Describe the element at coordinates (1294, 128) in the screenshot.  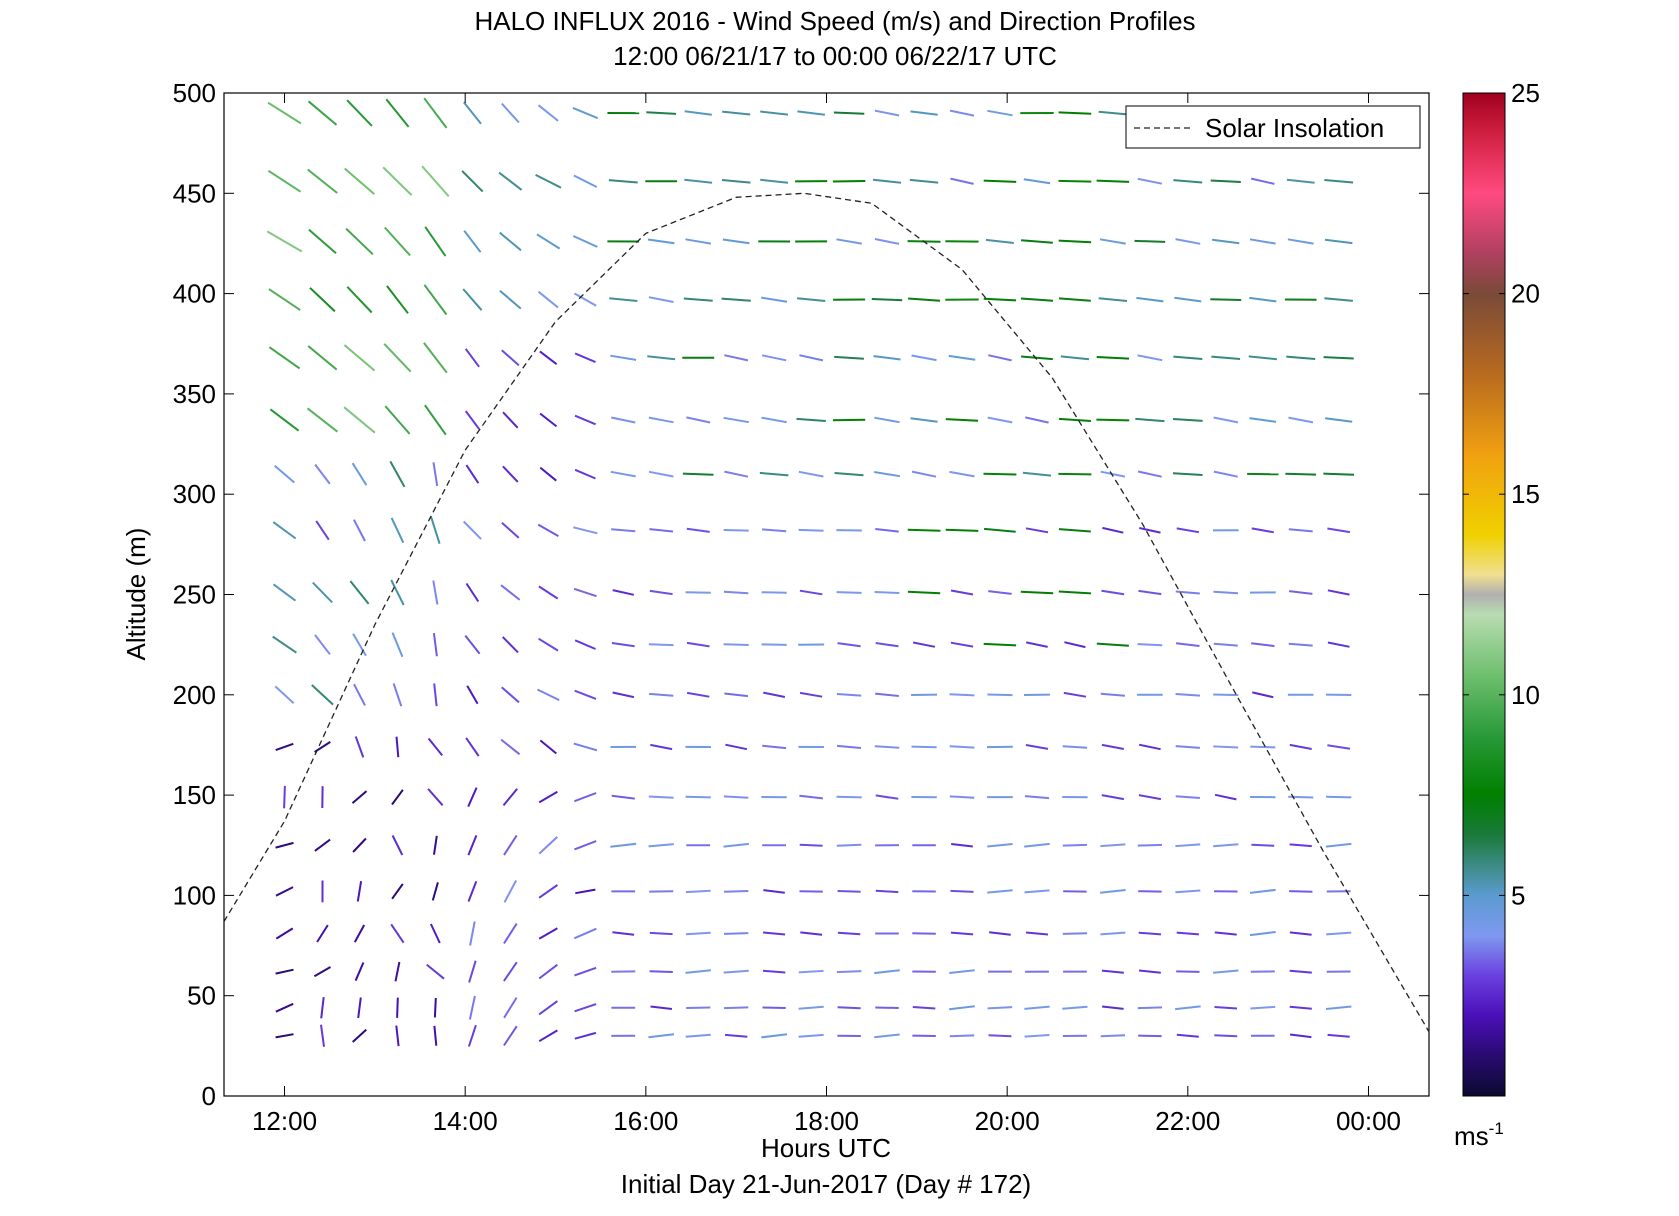
I see `legend-entry-solar-insolation: Solar Insolation` at that location.